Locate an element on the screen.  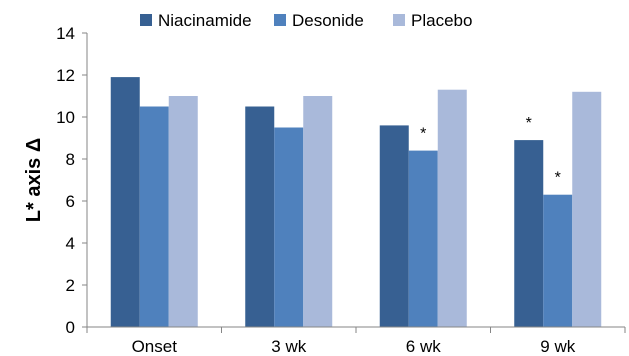
y-axis-title: L* axis Δ is located at coordinates (34, 180).